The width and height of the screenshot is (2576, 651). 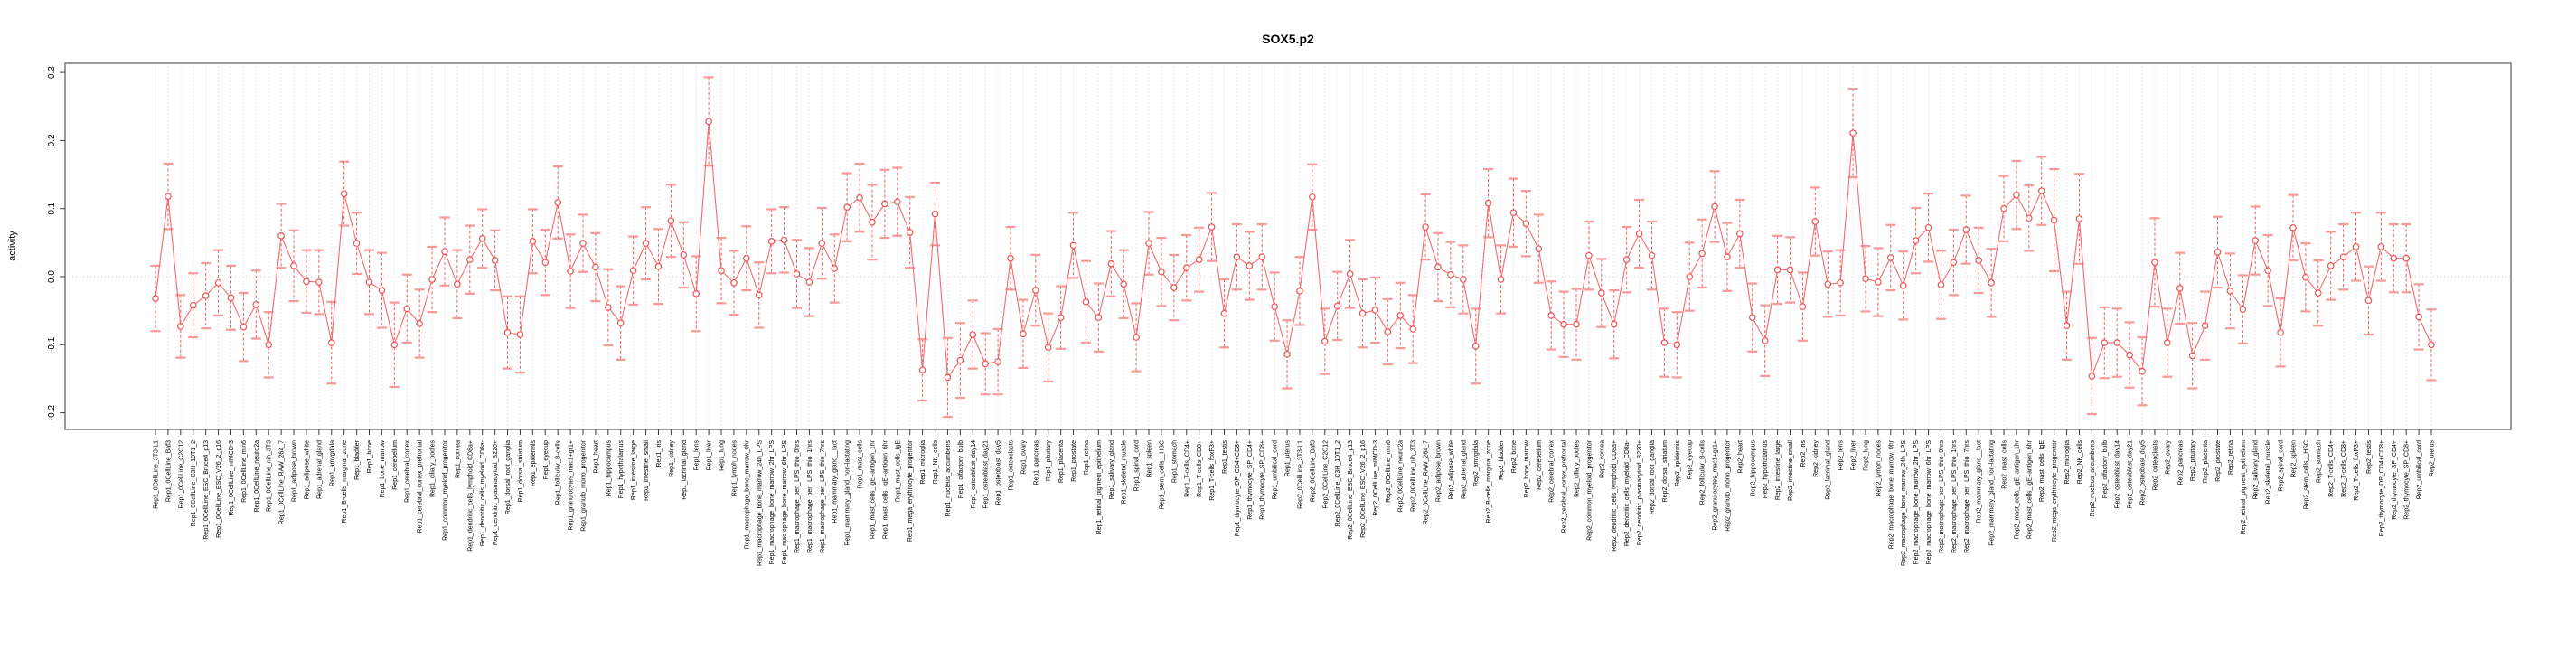 What do you see at coordinates (1929, 502) in the screenshot?
I see `x-tick-label: Rep2_macrophage_bone_marrow_6hr_LPS` at bounding box center [1929, 502].